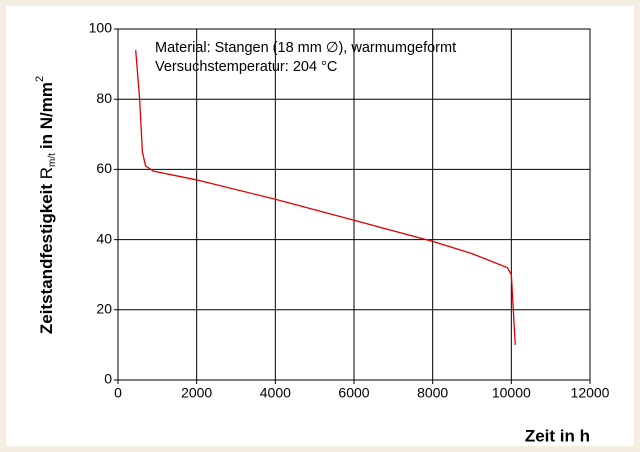 Image resolution: width=640 pixels, height=452 pixels. I want to click on y-tick-label: 60, so click(104, 168).